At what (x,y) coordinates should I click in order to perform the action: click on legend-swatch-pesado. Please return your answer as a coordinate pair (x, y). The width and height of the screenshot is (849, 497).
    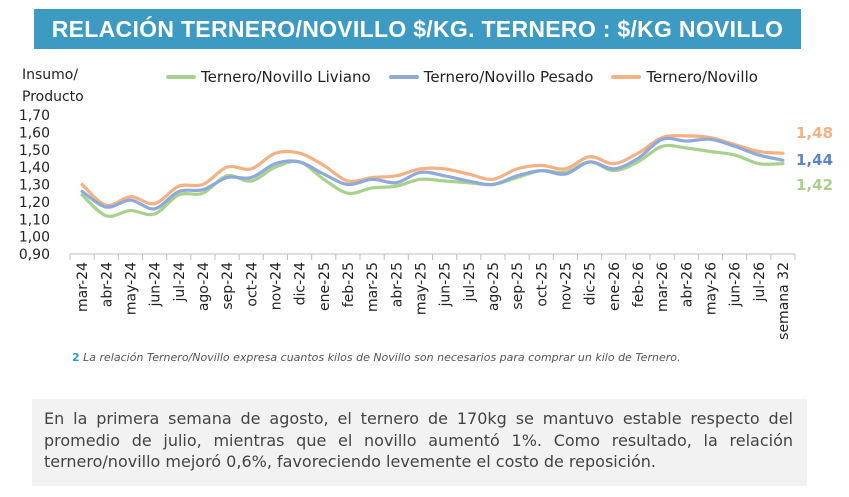
    Looking at the image, I should click on (403, 77).